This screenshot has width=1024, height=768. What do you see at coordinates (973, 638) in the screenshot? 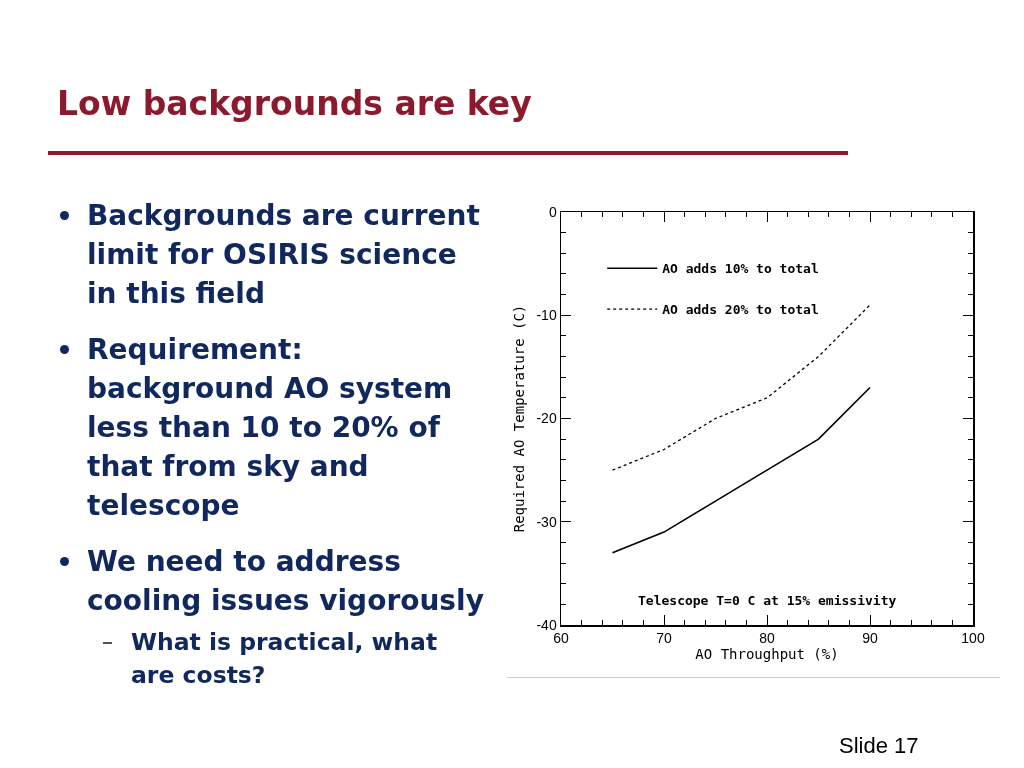
I see `x-tick-label: 100` at bounding box center [973, 638].